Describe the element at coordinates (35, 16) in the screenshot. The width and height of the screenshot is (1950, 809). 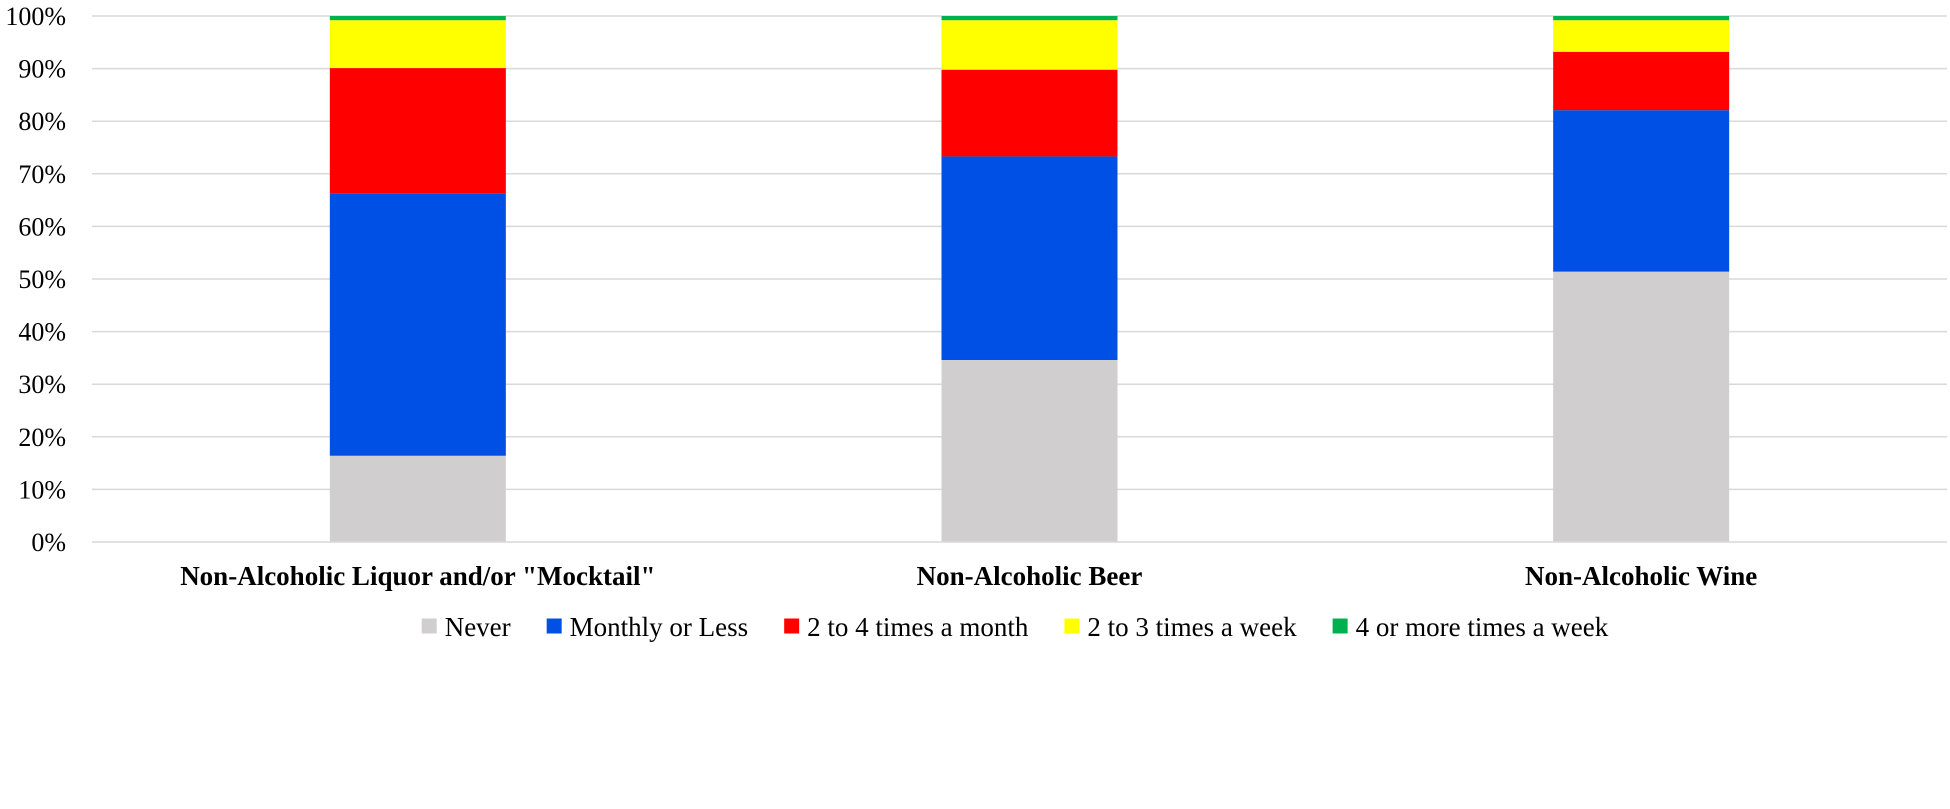
I see `y-tick-label: 100%` at that location.